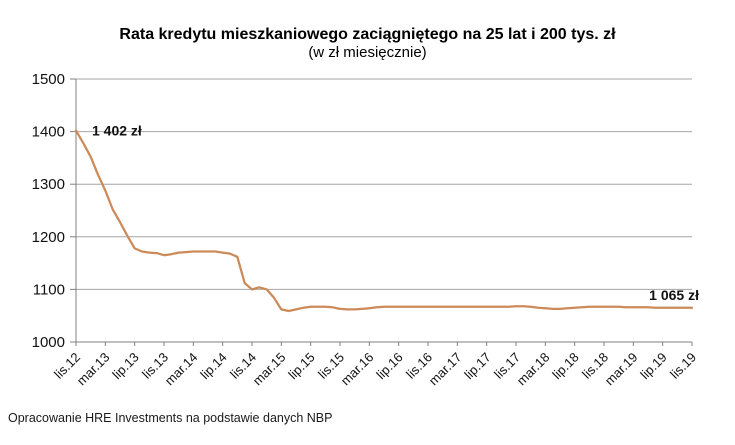 Image resolution: width=735 pixels, height=445 pixels. Describe the element at coordinates (48, 132) in the screenshot. I see `y-tick-label: 1400` at that location.